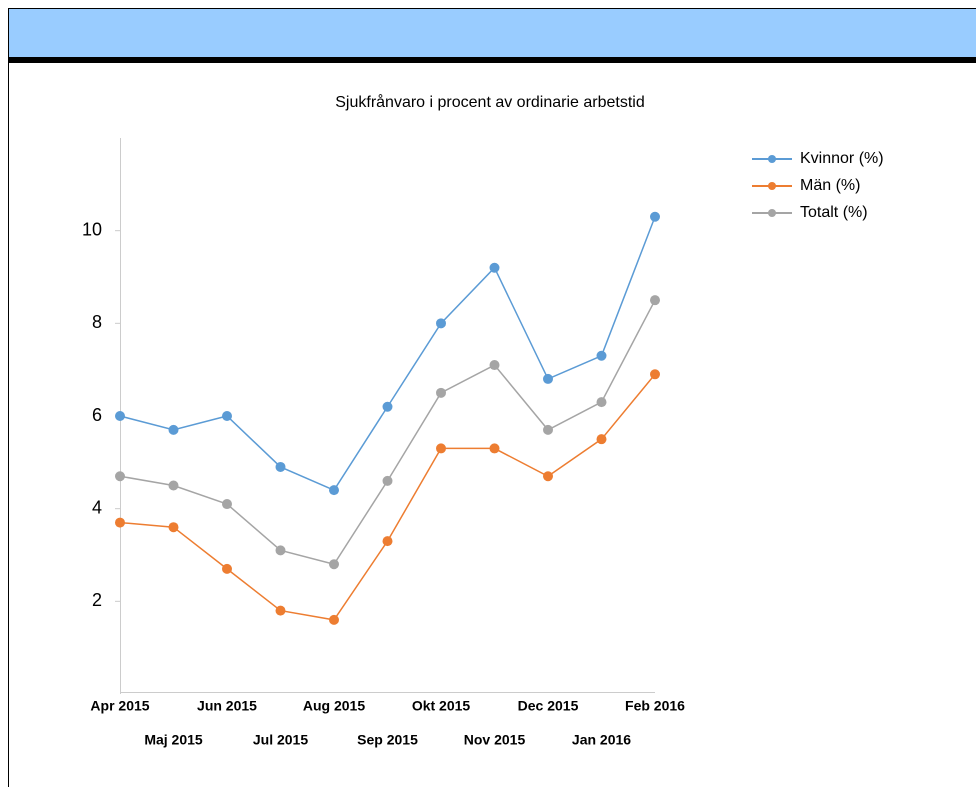 The width and height of the screenshot is (976, 787). Describe the element at coordinates (97, 600) in the screenshot. I see `y-tick-label: 2` at that location.